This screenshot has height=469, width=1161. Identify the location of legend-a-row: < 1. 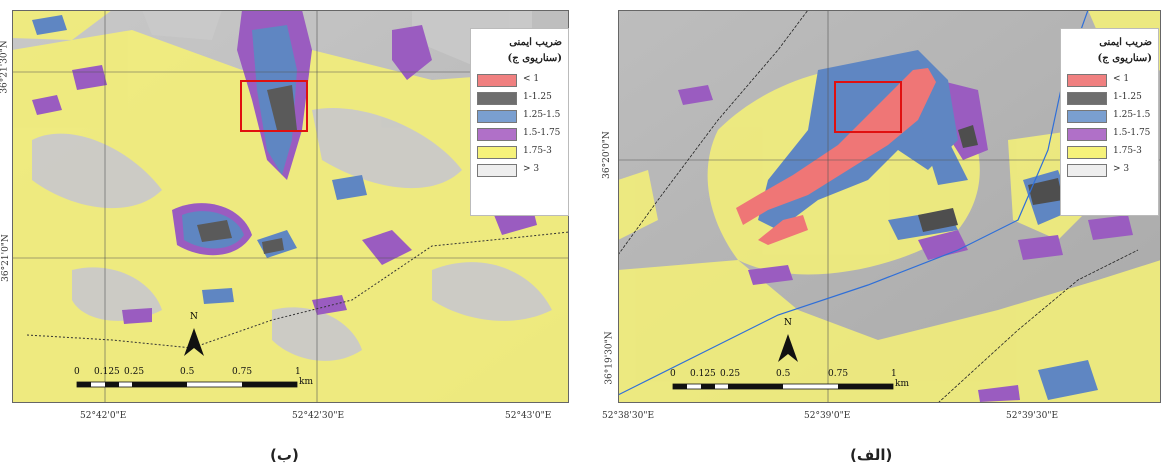
(1109, 80).